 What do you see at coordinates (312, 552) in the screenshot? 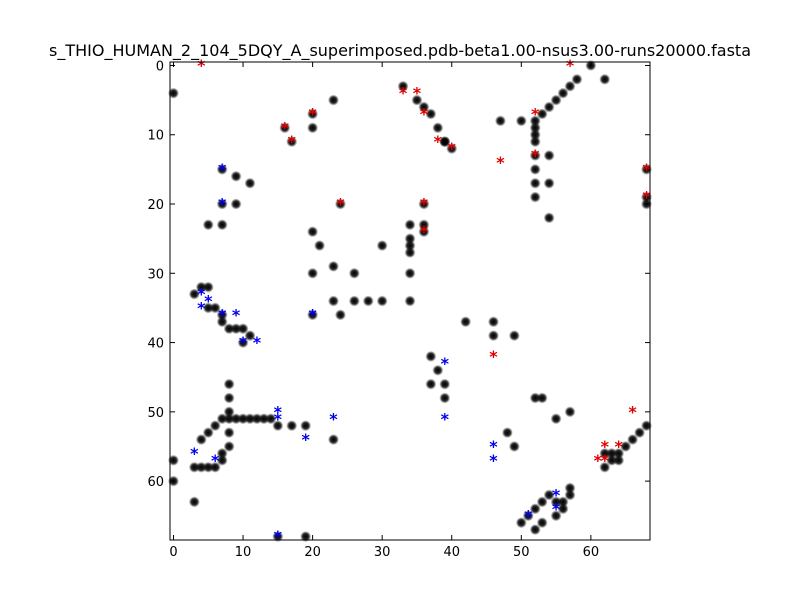
I see `x-tick-label: 20` at bounding box center [312, 552].